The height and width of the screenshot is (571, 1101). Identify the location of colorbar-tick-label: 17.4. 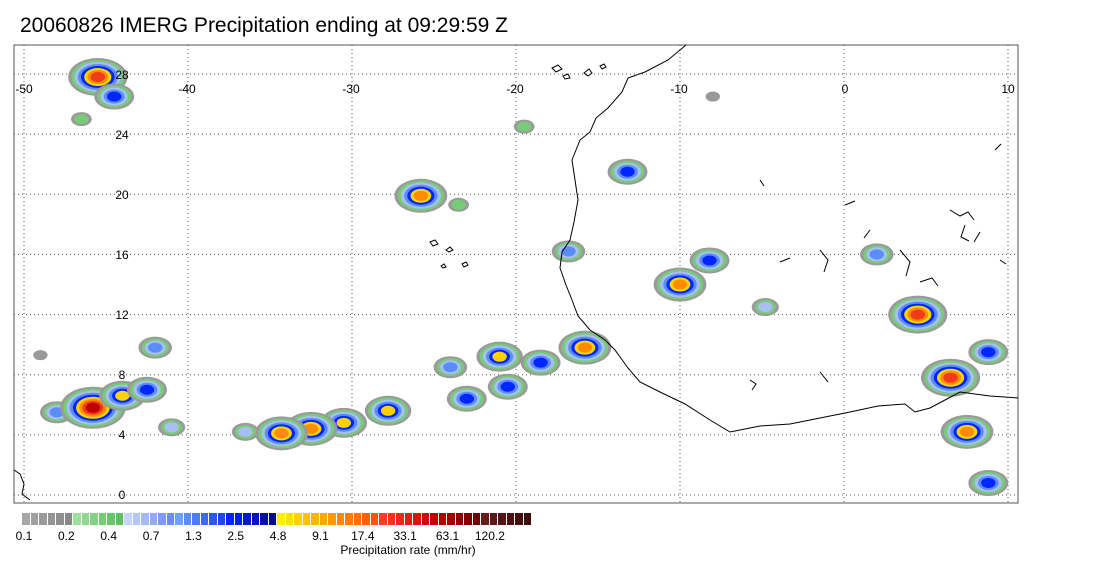
(363, 536).